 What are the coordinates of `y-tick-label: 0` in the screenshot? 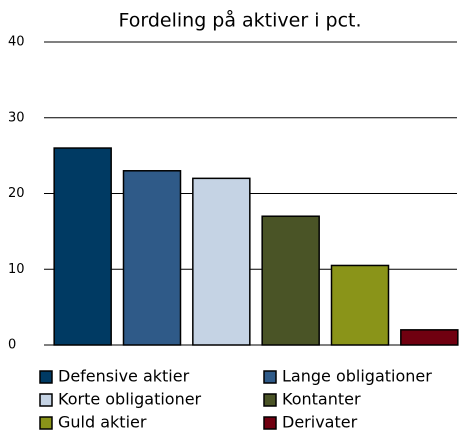 It's located at (12, 345).